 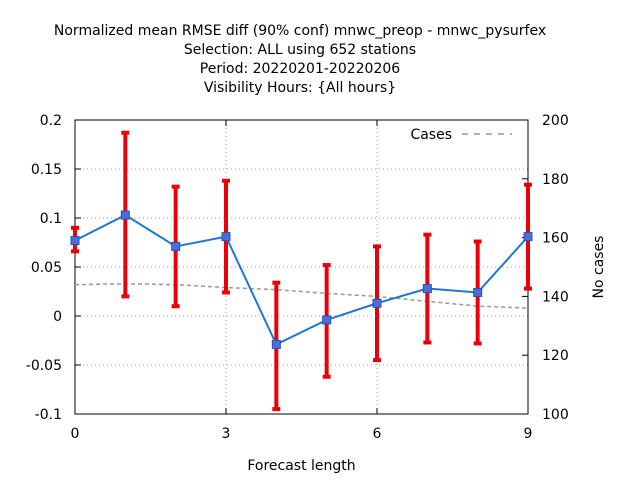 I want to click on chart-title-line: Visibility Hours: {All hours}, so click(x=300, y=88).